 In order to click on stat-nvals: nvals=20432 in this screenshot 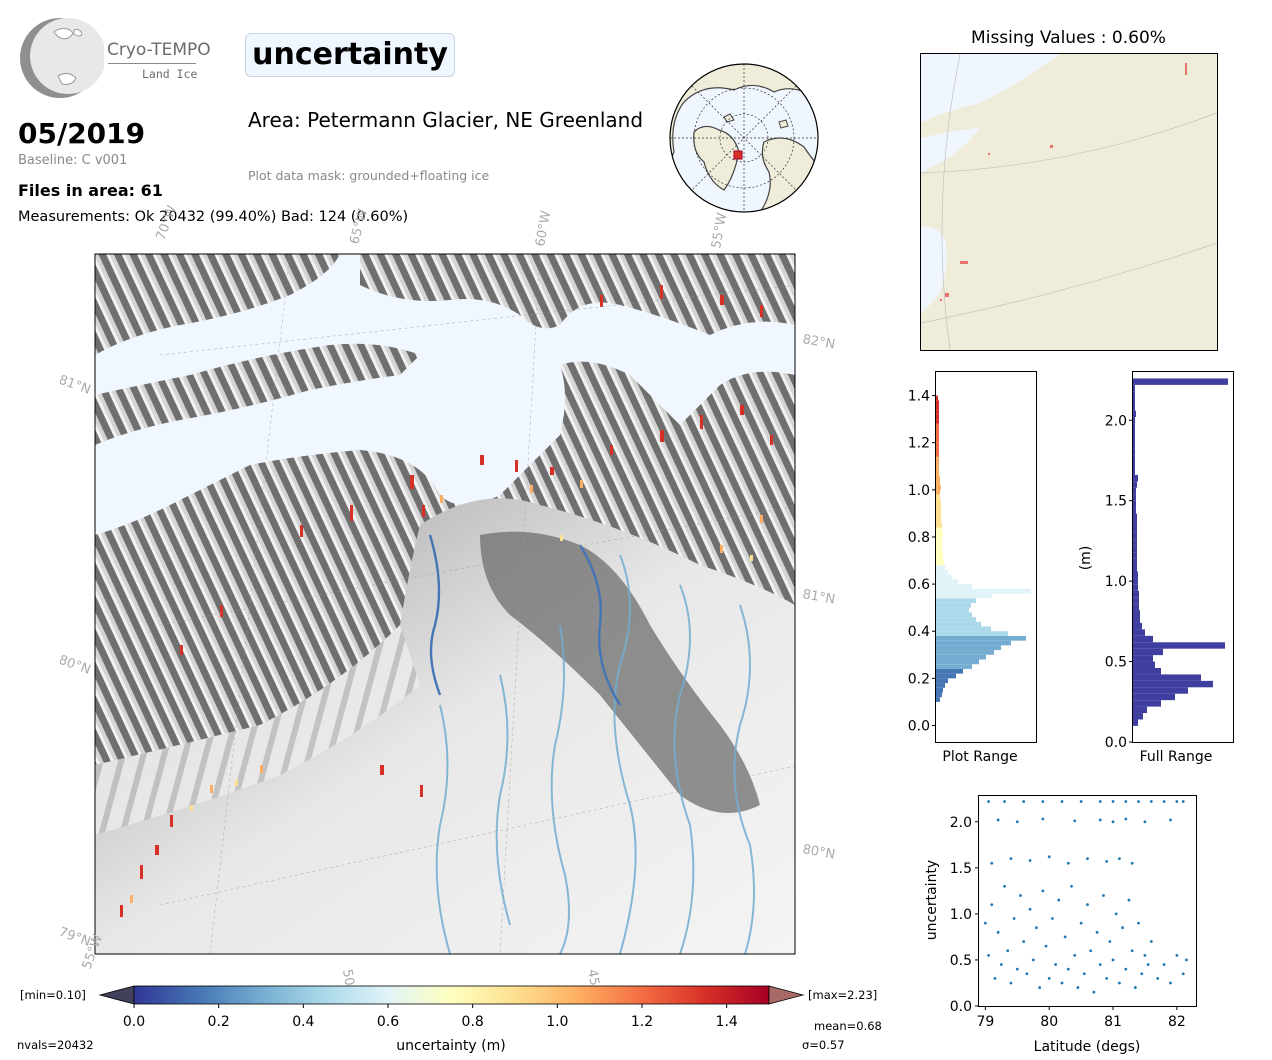, I will do `click(55, 1045)`.